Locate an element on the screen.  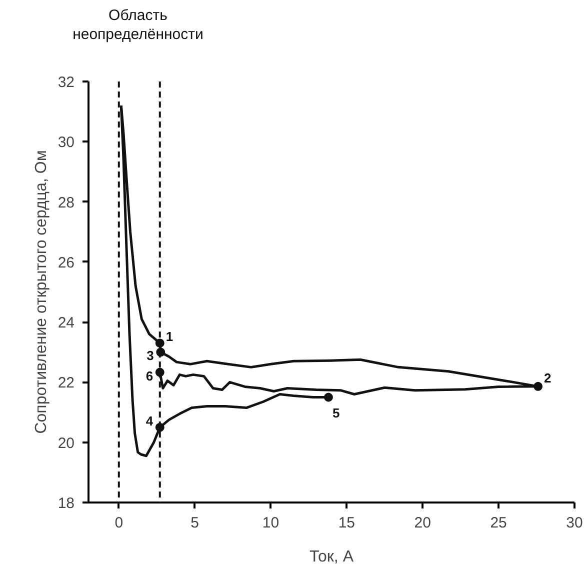
x-tick-label: 20 is located at coordinates (422, 523).